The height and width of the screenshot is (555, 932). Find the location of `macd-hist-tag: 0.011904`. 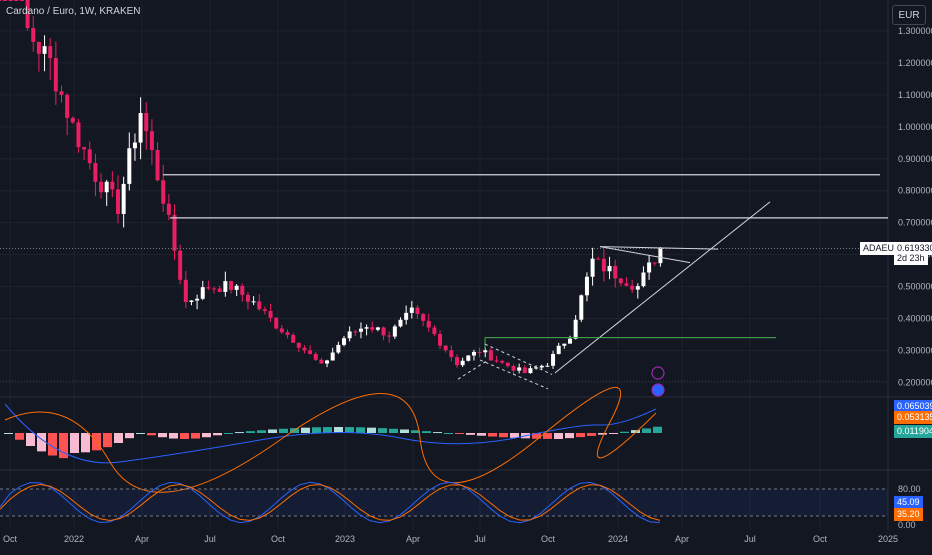

macd-hist-tag: 0.011904 is located at coordinates (913, 431).